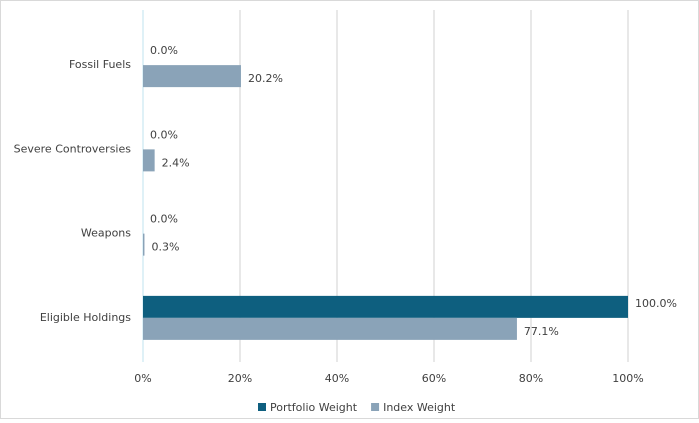 Image resolution: width=699 pixels, height=423 pixels. What do you see at coordinates (142, 378) in the screenshot?
I see `x-tick-label: 0%` at bounding box center [142, 378].